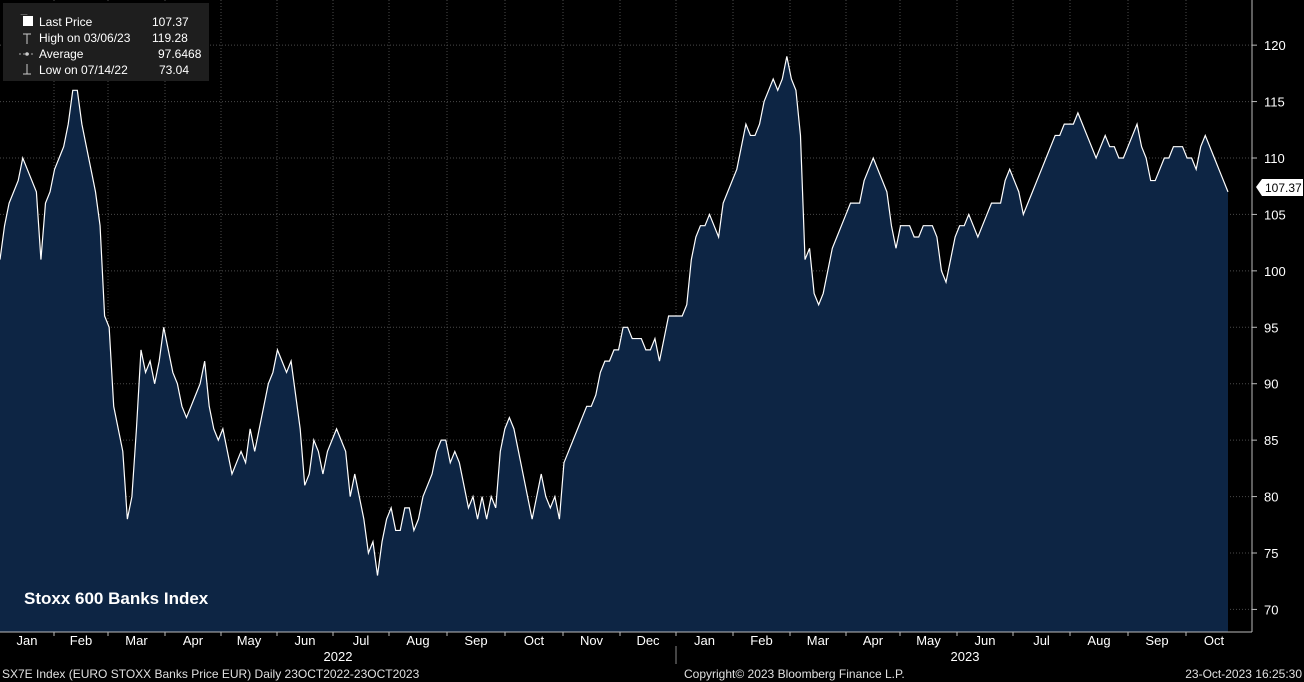  Describe the element at coordinates (27, 54) in the screenshot. I see `average-marker-icon` at that location.